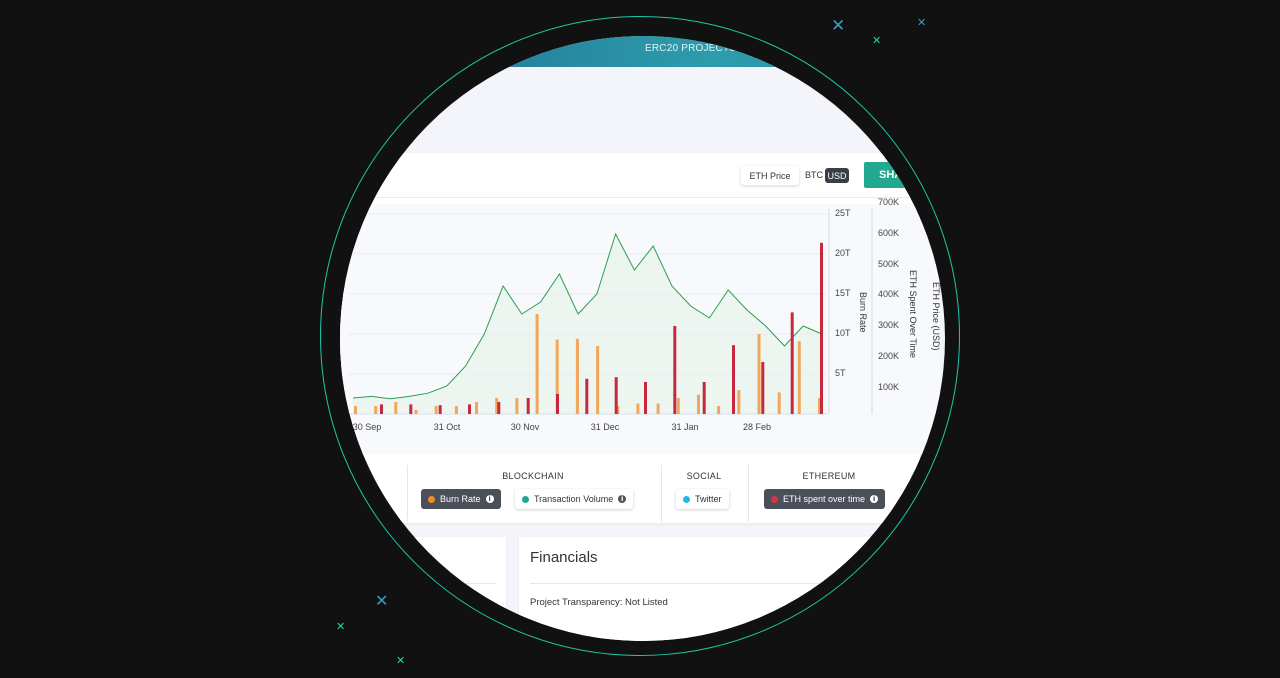  What do you see at coordinates (863, 312) in the screenshot?
I see `y-axis-label-burn-rate: Burn Rate` at bounding box center [863, 312].